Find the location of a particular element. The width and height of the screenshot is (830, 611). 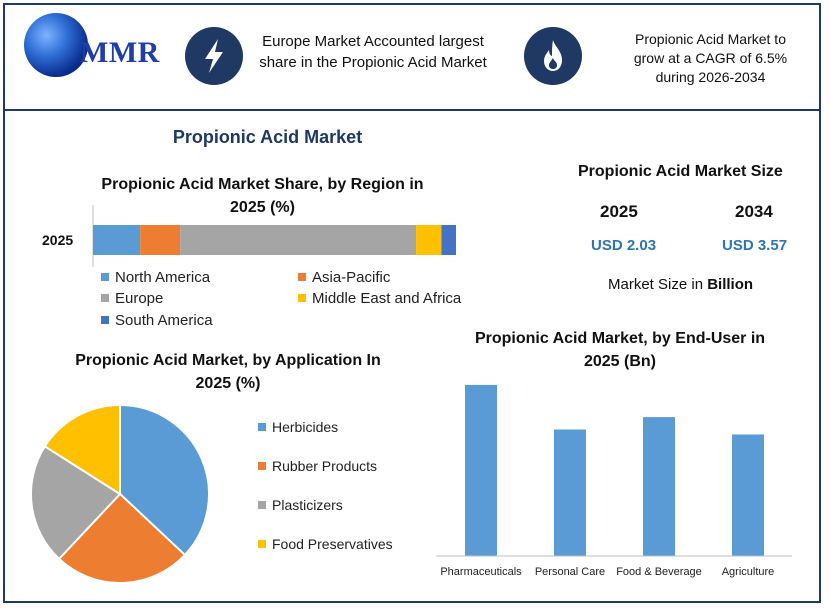

header-divider is located at coordinates (412, 110).